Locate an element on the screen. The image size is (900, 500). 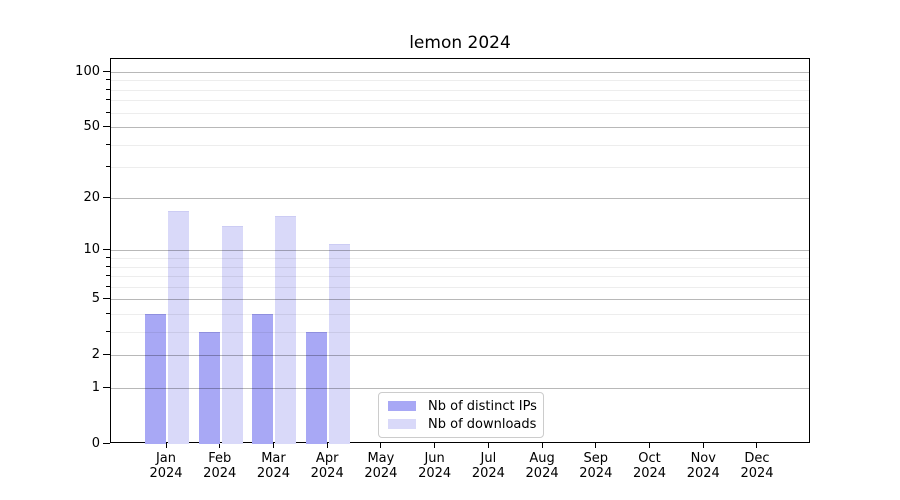
x-tick-month: Aug is located at coordinates (542, 458).